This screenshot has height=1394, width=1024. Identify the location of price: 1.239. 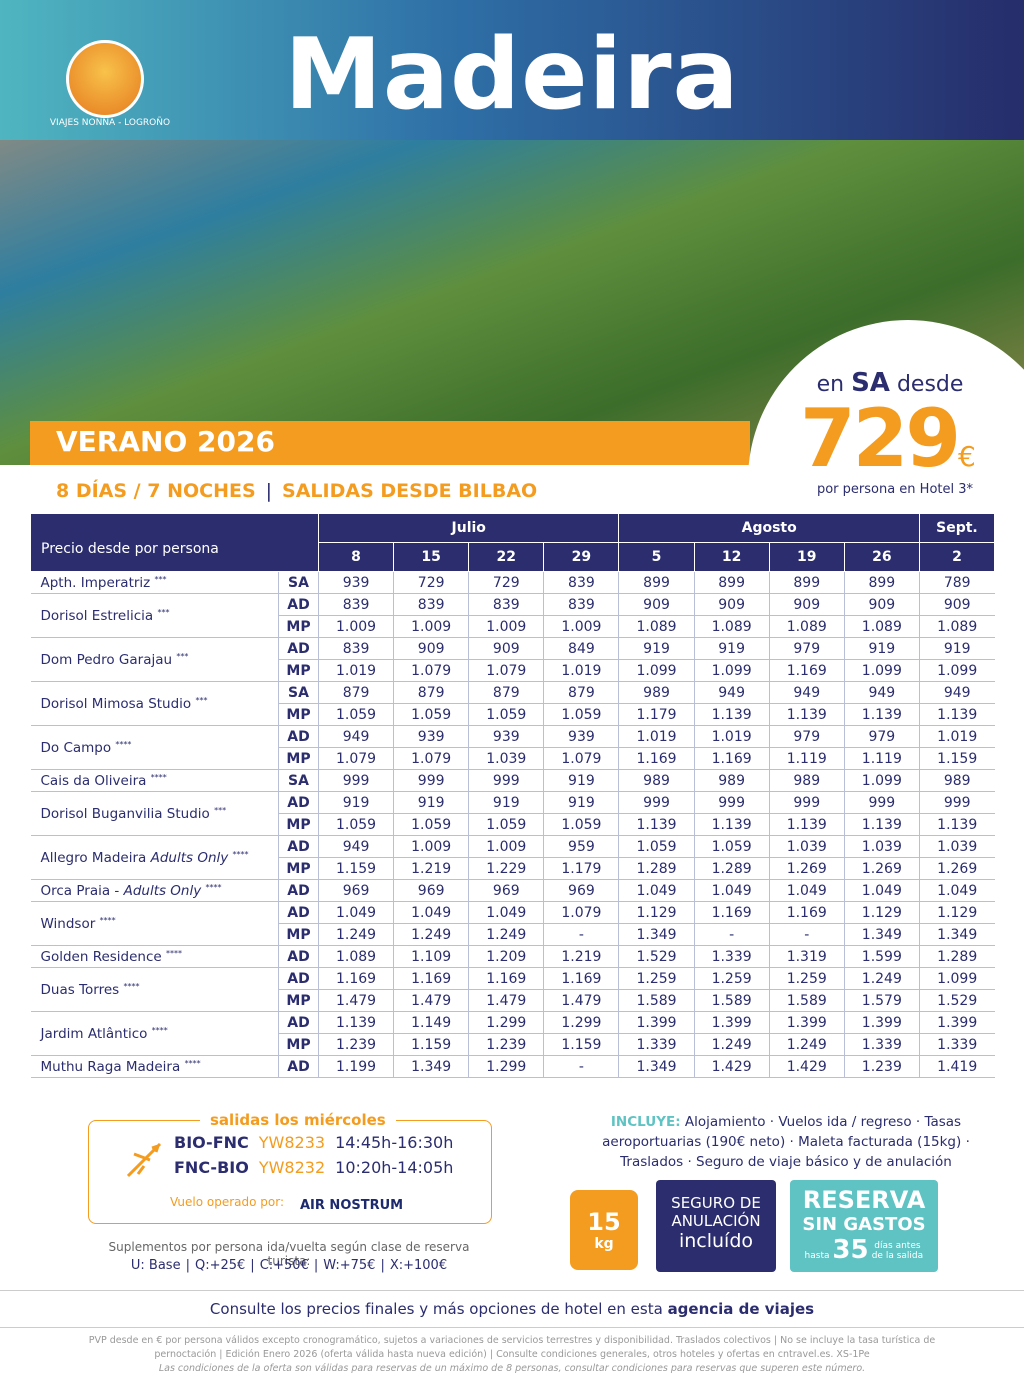
(355, 1044).